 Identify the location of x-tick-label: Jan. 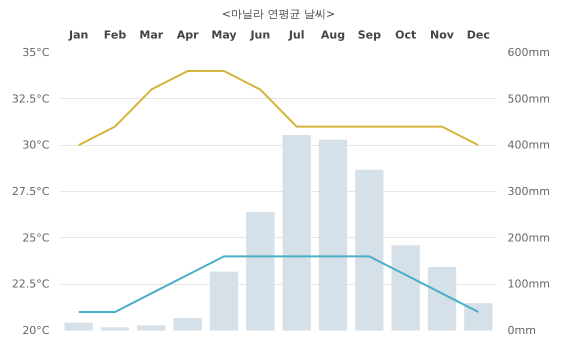
(78, 35).